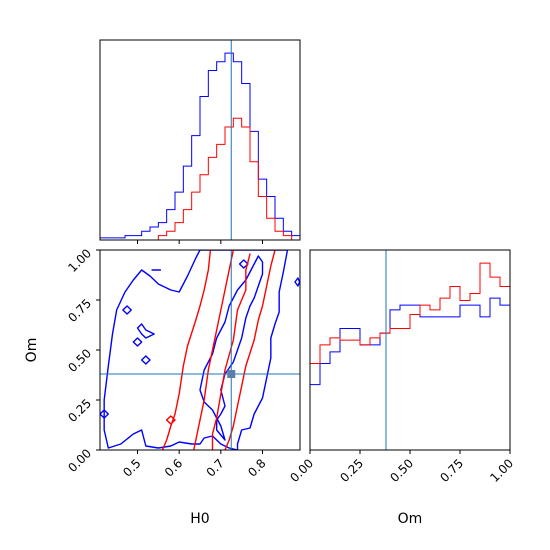  Describe the element at coordinates (410, 519) in the screenshot. I see `x-axis-label-om: Om` at that location.